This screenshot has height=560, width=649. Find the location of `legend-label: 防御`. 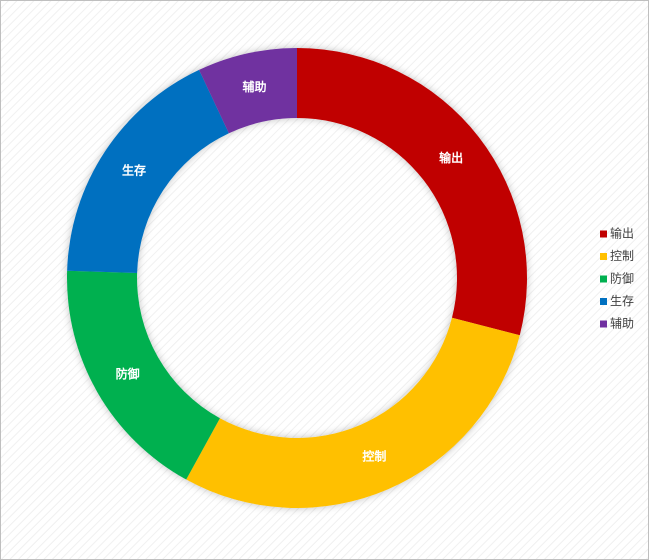

legend-label: 防御 is located at coordinates (622, 278).